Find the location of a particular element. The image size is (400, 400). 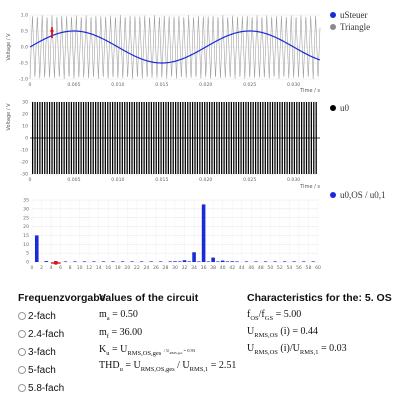

x-axis-label: Time / s is located at coordinates (309, 91).